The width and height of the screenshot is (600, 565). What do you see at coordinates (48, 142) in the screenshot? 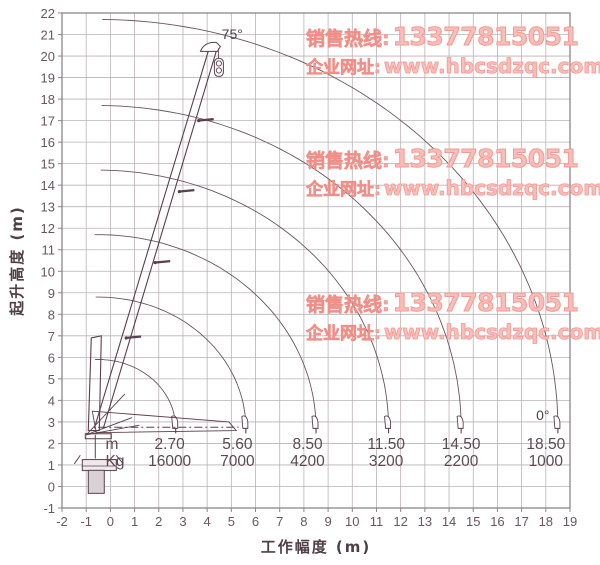
I see `y-tick-label: 16` at bounding box center [48, 142].